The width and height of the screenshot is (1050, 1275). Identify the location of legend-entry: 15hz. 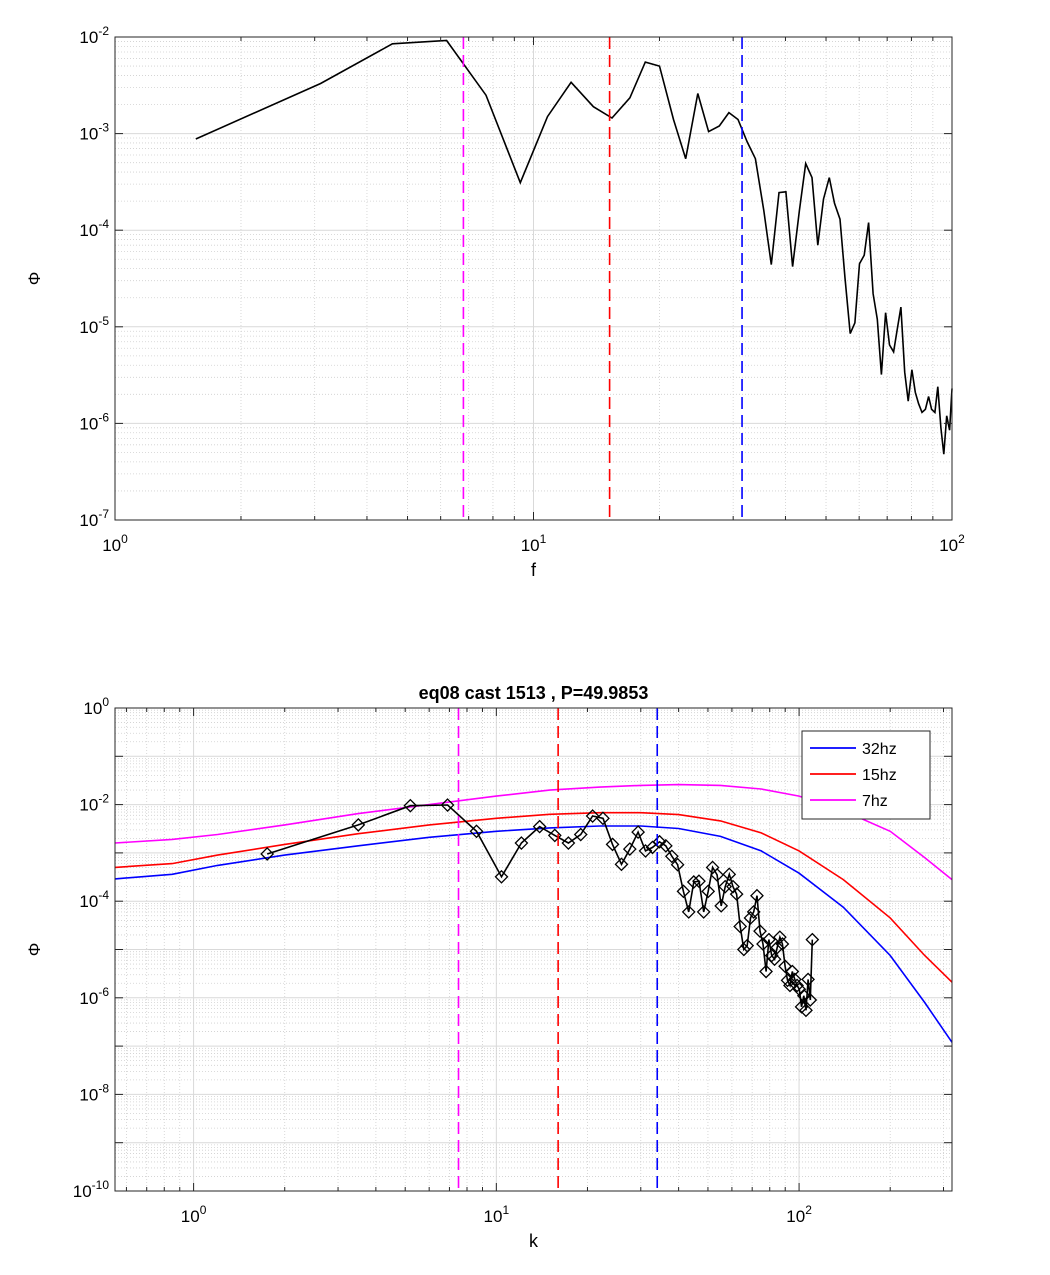
(879, 775).